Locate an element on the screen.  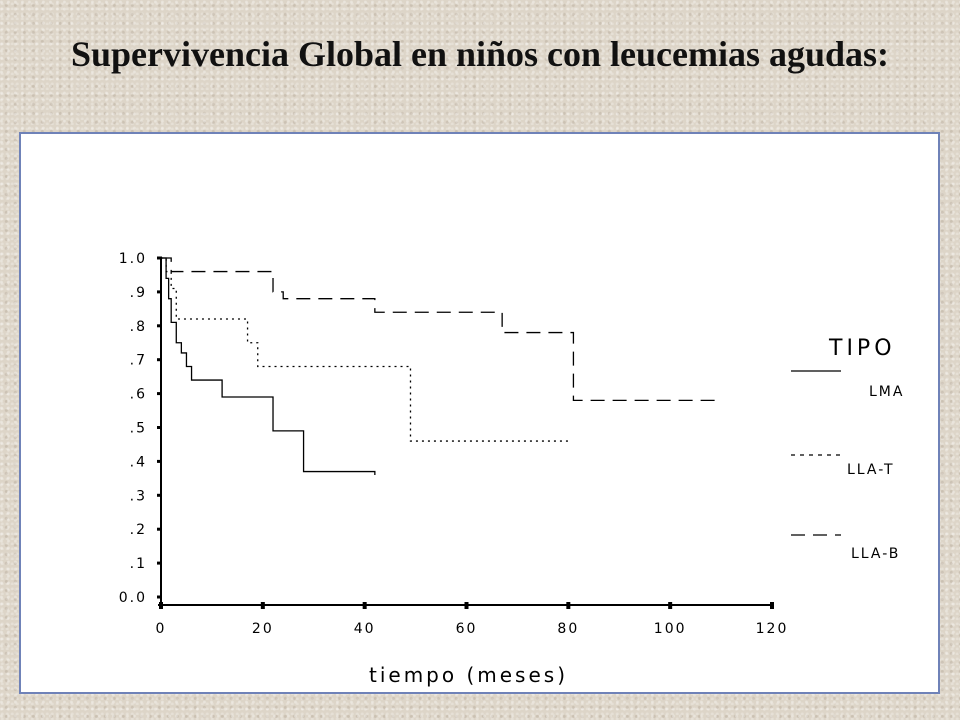
x-tick-label: 60 is located at coordinates (467, 629).